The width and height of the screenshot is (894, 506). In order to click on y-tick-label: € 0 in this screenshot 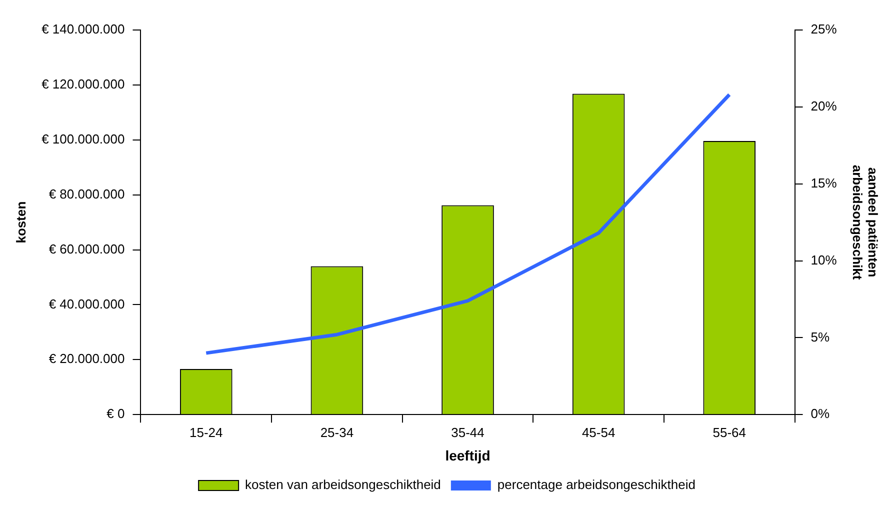, I will do `click(115, 414)`.